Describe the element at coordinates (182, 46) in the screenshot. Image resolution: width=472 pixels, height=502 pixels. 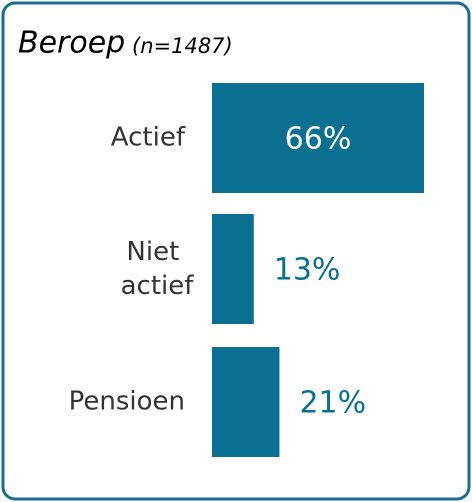
I see `chart-subtitle: (n=1487)` at that location.